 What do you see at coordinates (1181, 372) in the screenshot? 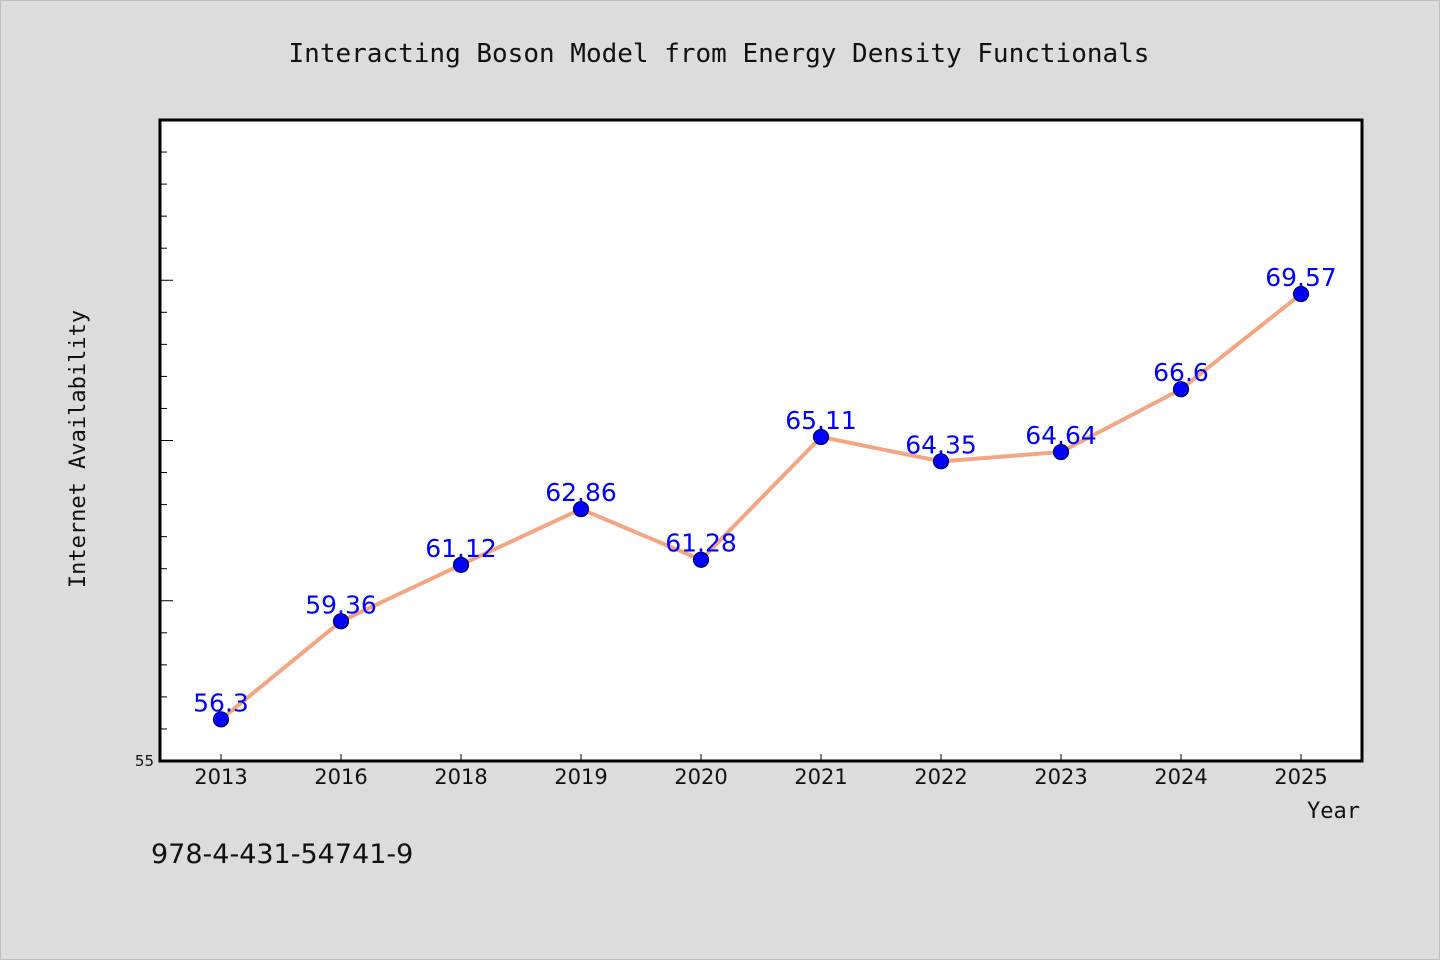
I see `data-label: 66.6` at bounding box center [1181, 372].